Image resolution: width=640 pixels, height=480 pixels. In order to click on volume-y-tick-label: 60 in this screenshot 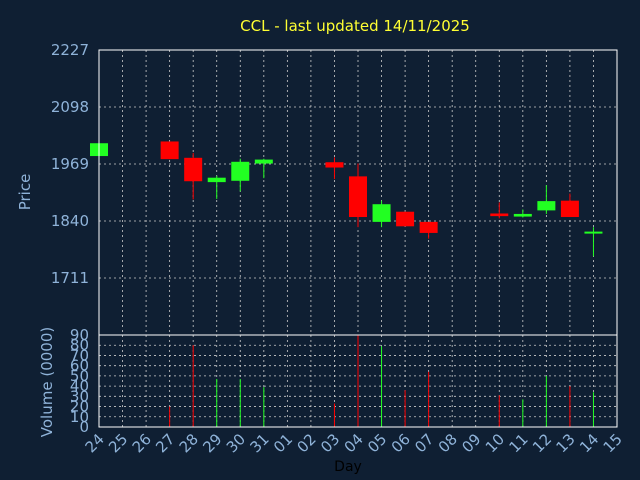, I will do `click(79, 366)`.